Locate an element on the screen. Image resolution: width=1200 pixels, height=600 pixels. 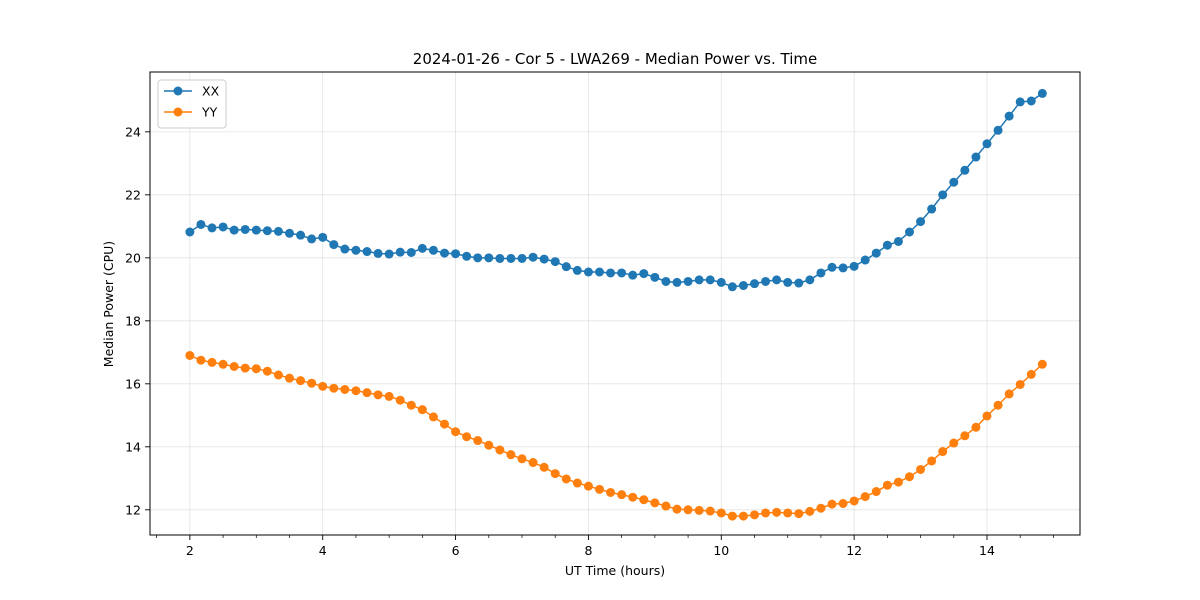
y-tick-label: 14 is located at coordinates (133, 446).